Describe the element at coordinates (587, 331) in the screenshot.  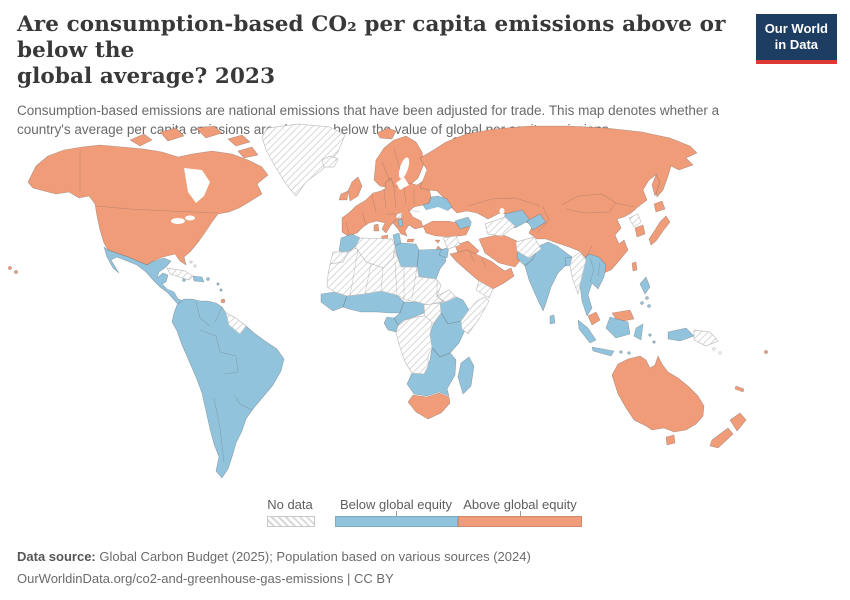
I see `map-region-sumatra` at that location.